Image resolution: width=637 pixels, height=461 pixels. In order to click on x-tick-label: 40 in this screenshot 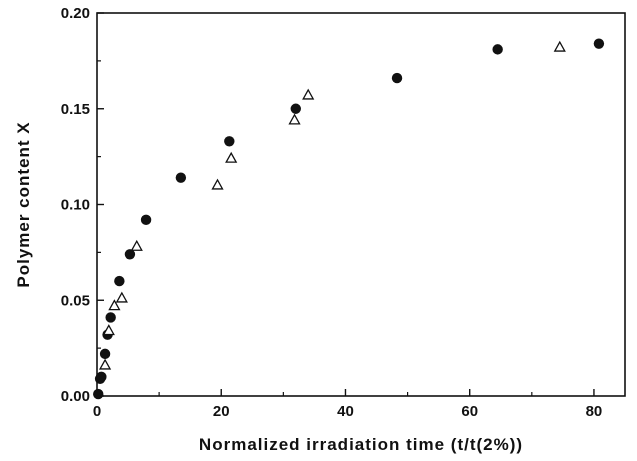, I will do `click(345, 411)`.